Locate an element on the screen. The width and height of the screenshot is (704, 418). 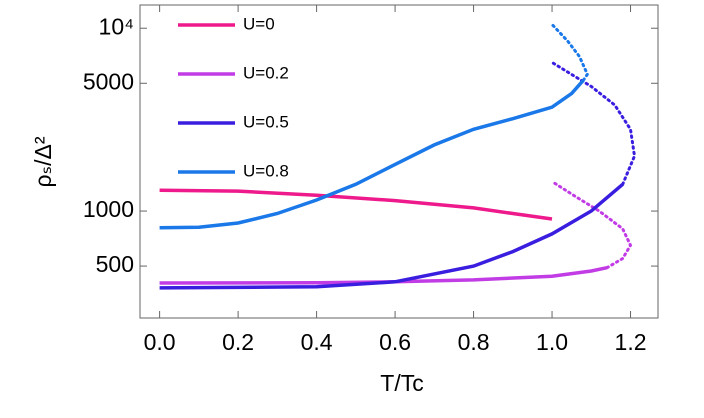
y-tick-label: 1000 is located at coordinates (108, 209).